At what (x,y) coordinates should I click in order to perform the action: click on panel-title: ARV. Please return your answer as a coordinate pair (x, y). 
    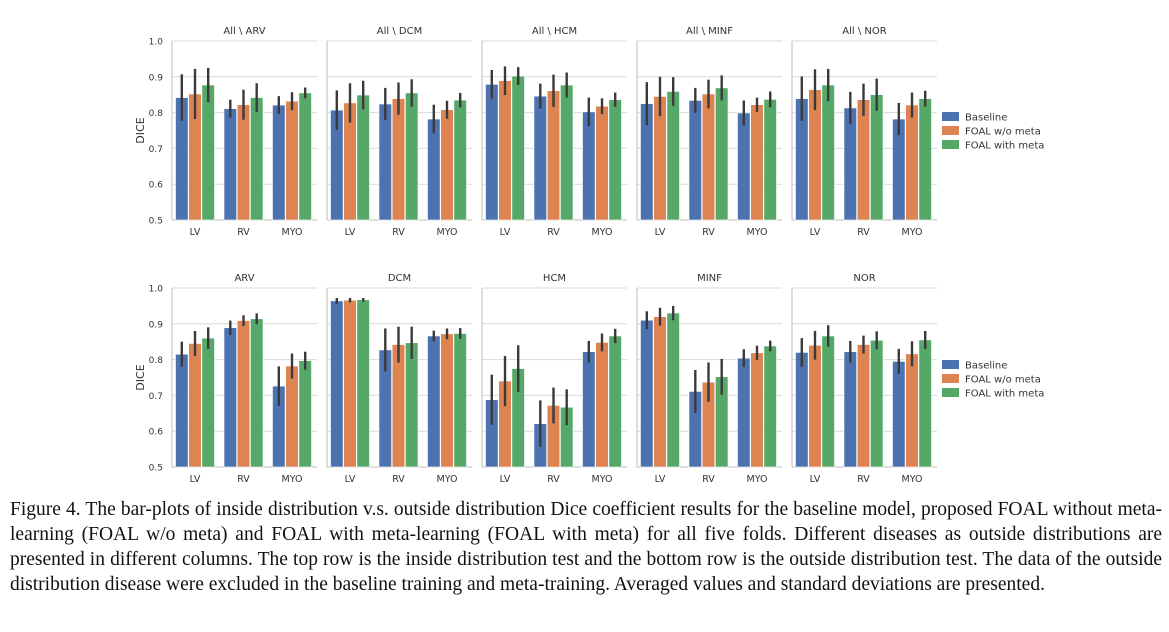
    Looking at the image, I should click on (244, 278).